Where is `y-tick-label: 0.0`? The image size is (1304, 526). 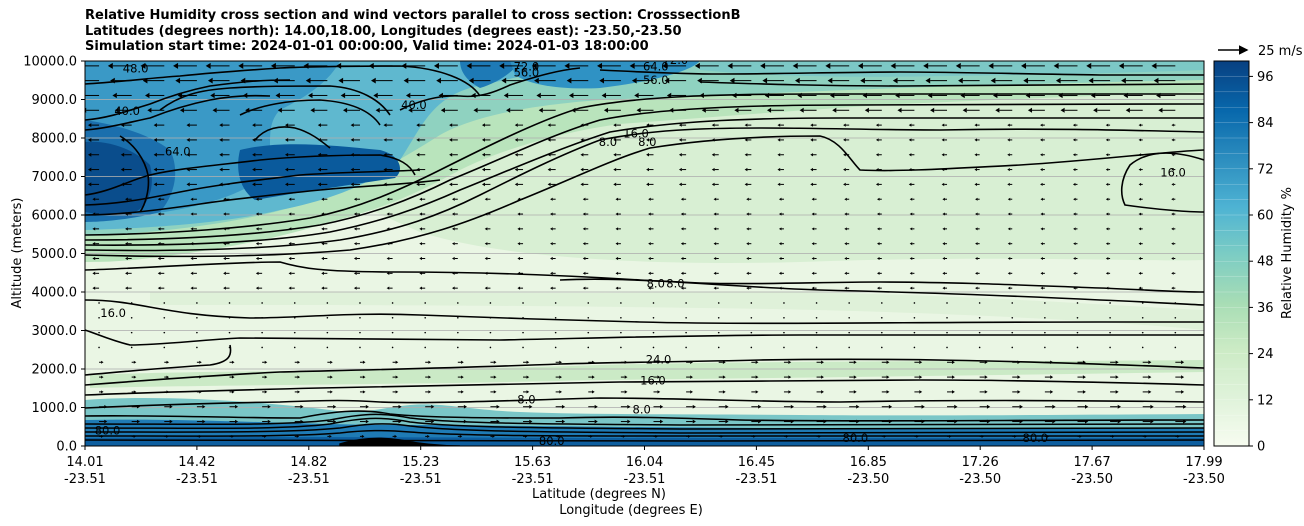
y-tick-label: 0.0 is located at coordinates (66, 447).